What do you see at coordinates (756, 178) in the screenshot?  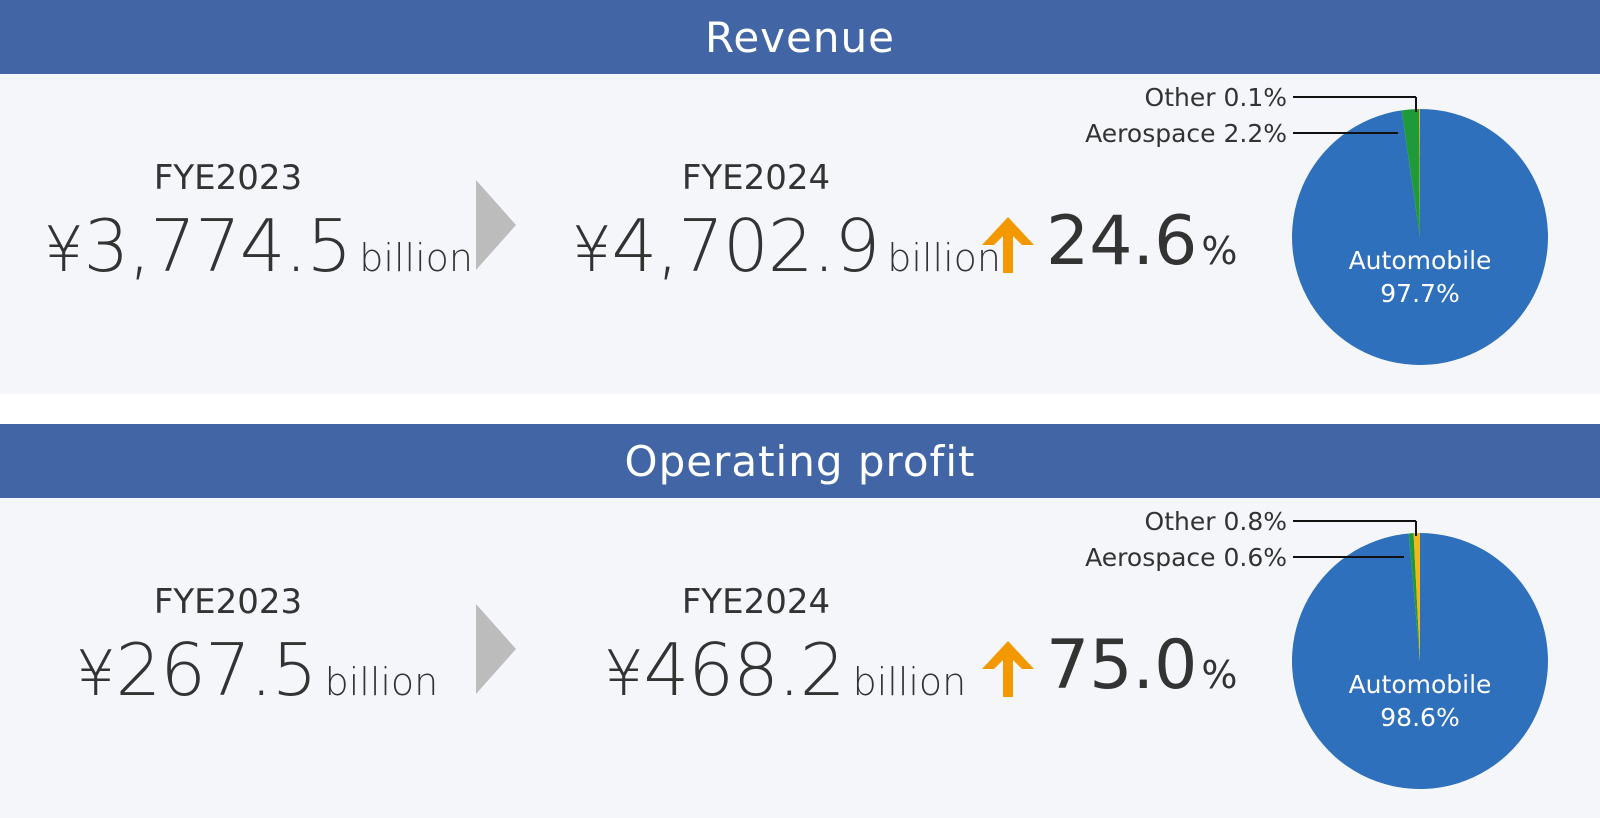 I see `revenue-curr-year: FYE2024` at bounding box center [756, 178].